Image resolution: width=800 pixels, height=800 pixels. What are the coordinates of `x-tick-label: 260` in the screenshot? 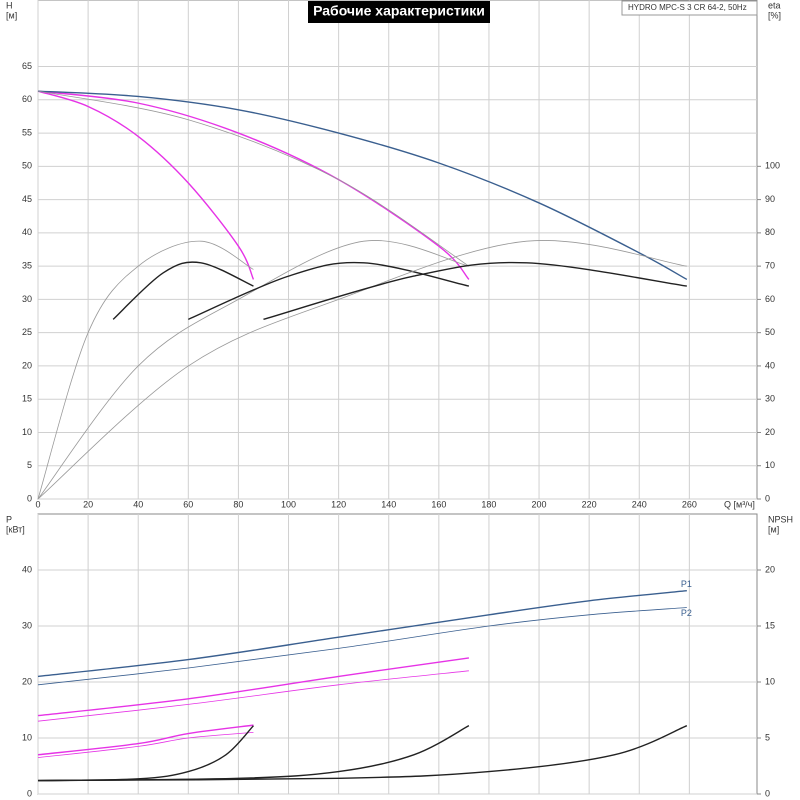 It's located at (689, 504).